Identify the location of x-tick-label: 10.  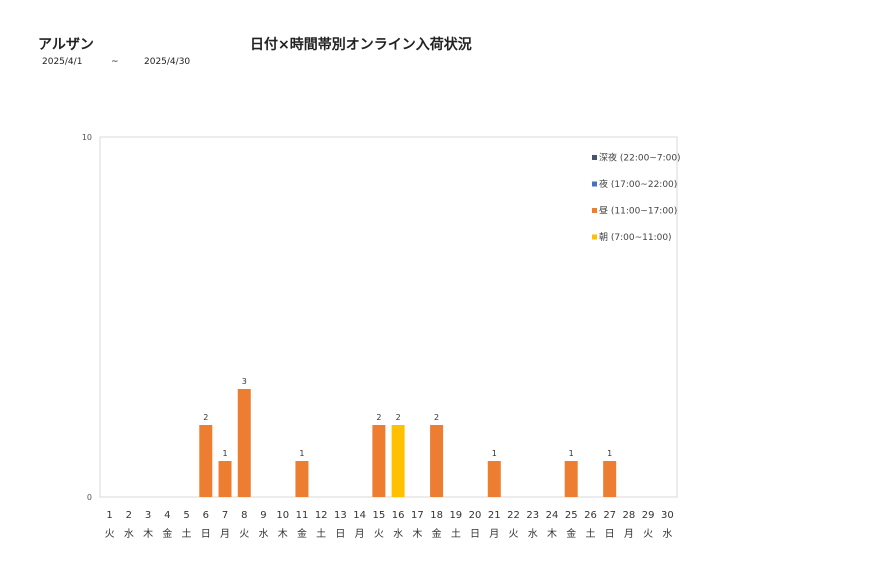
(282, 515).